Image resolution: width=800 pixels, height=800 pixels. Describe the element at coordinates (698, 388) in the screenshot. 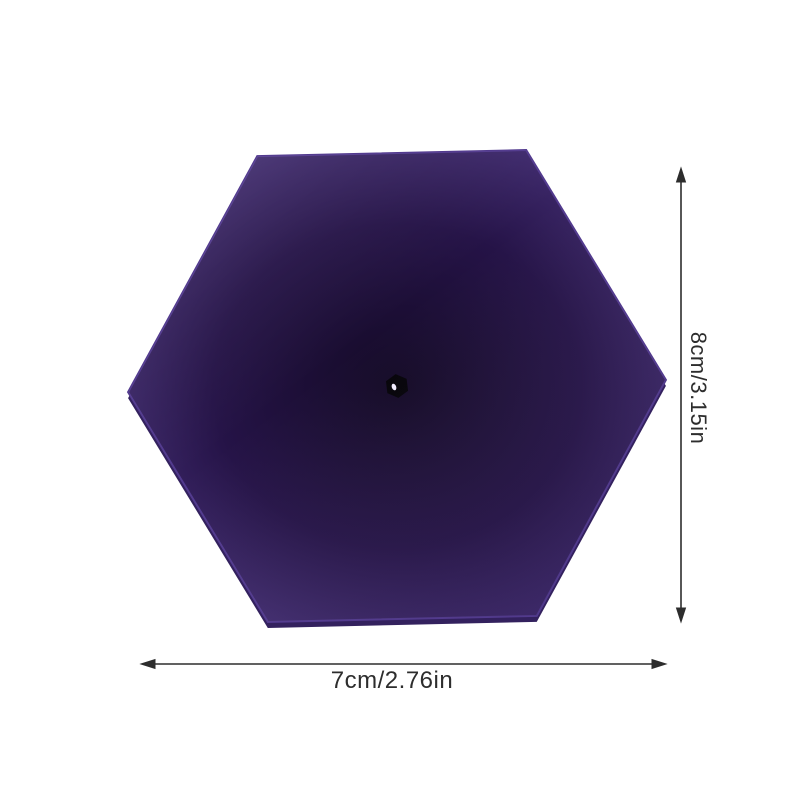

I see `height-dimension-label: 8cm/3.15in` at that location.